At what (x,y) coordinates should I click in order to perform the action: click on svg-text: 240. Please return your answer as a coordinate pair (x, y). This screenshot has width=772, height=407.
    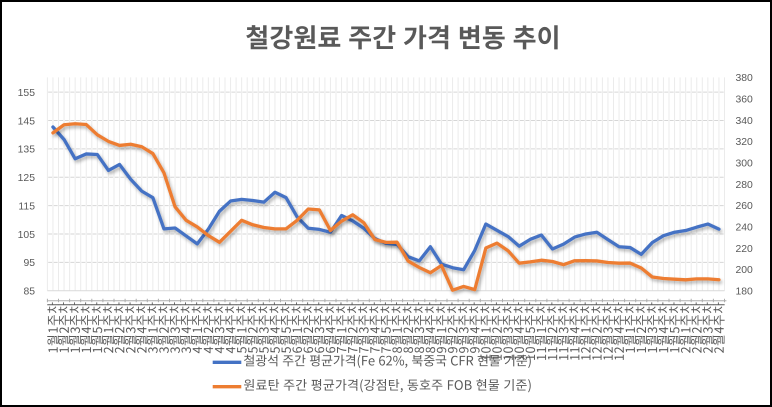
    Looking at the image, I should click on (745, 228).